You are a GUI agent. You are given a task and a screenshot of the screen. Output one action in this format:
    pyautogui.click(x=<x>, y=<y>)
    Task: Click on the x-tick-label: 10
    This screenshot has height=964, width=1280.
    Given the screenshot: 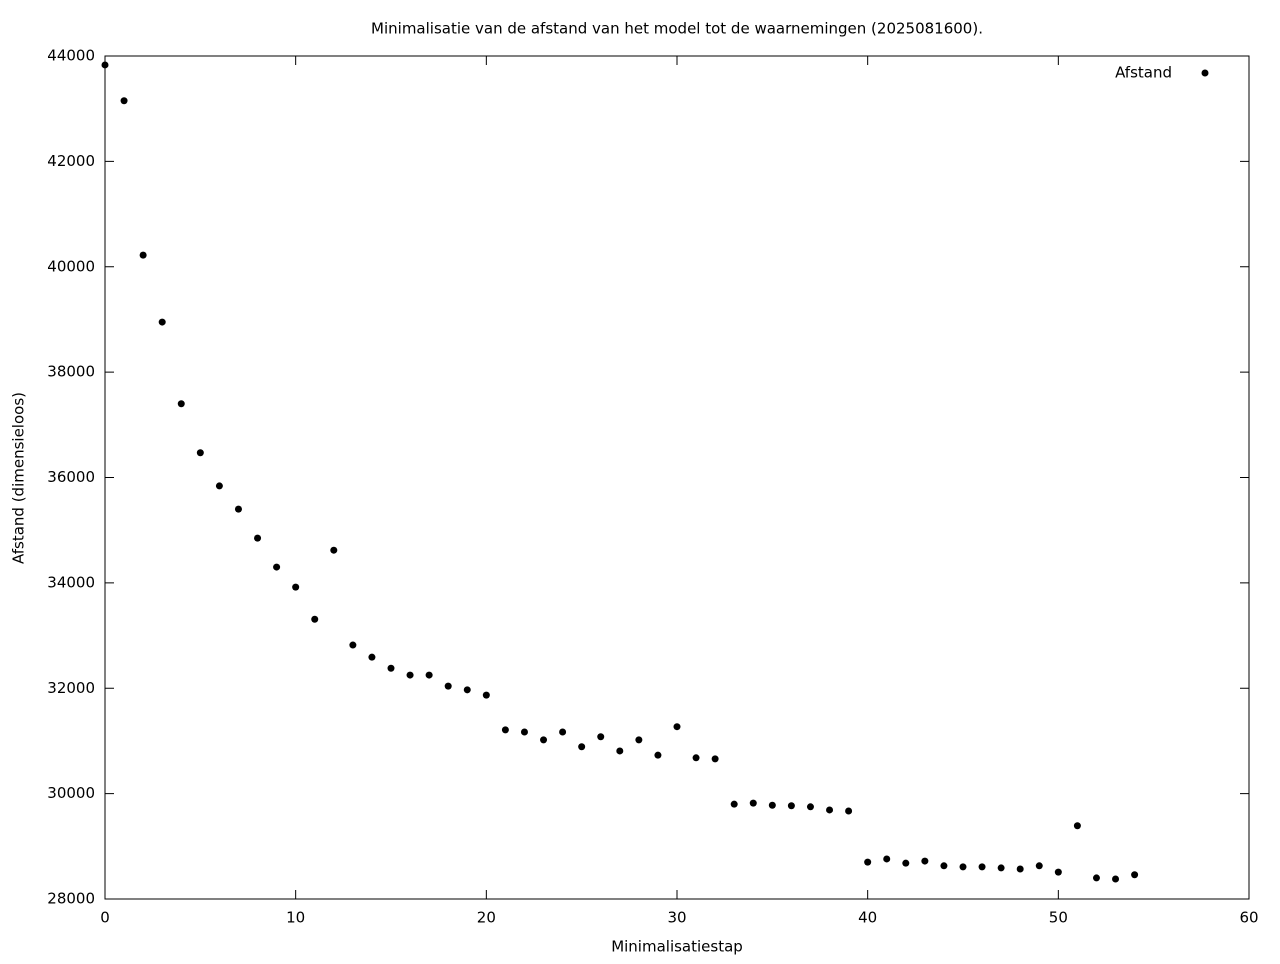 What is the action you would take?
    pyautogui.click(x=295, y=918)
    